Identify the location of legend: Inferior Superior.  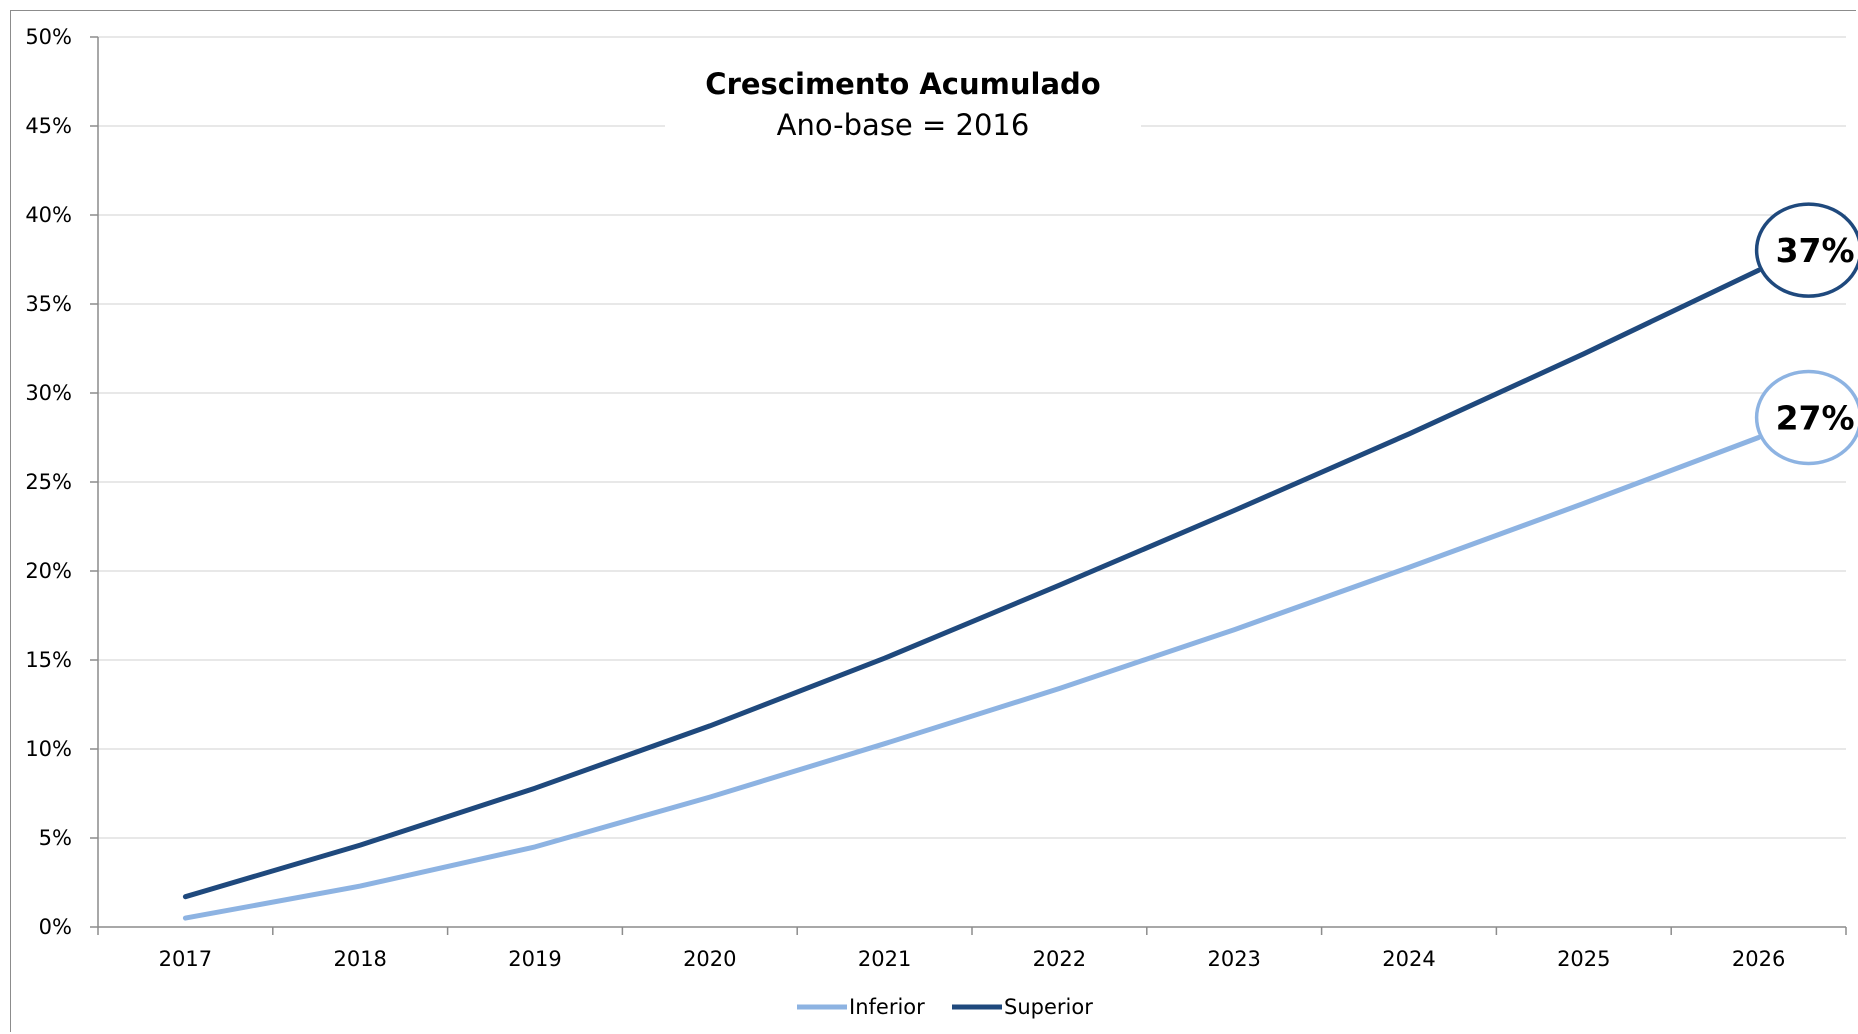
(945, 1007).